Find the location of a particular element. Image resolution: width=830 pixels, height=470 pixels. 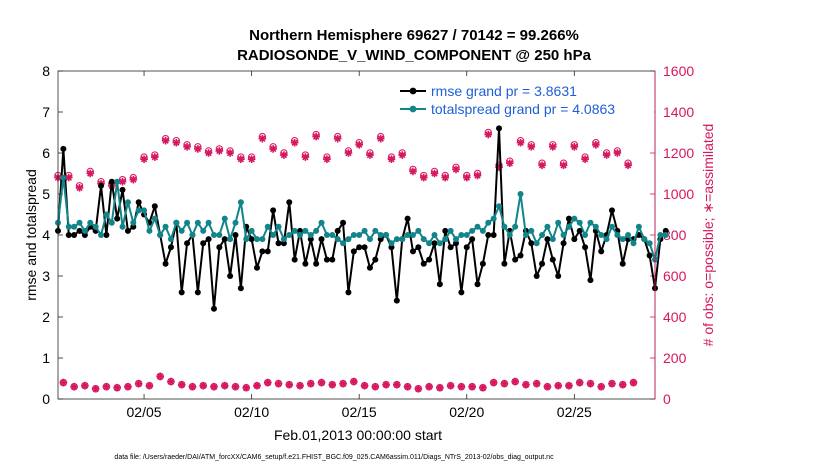

y-right-tick-label: 1200 is located at coordinates (678, 153).